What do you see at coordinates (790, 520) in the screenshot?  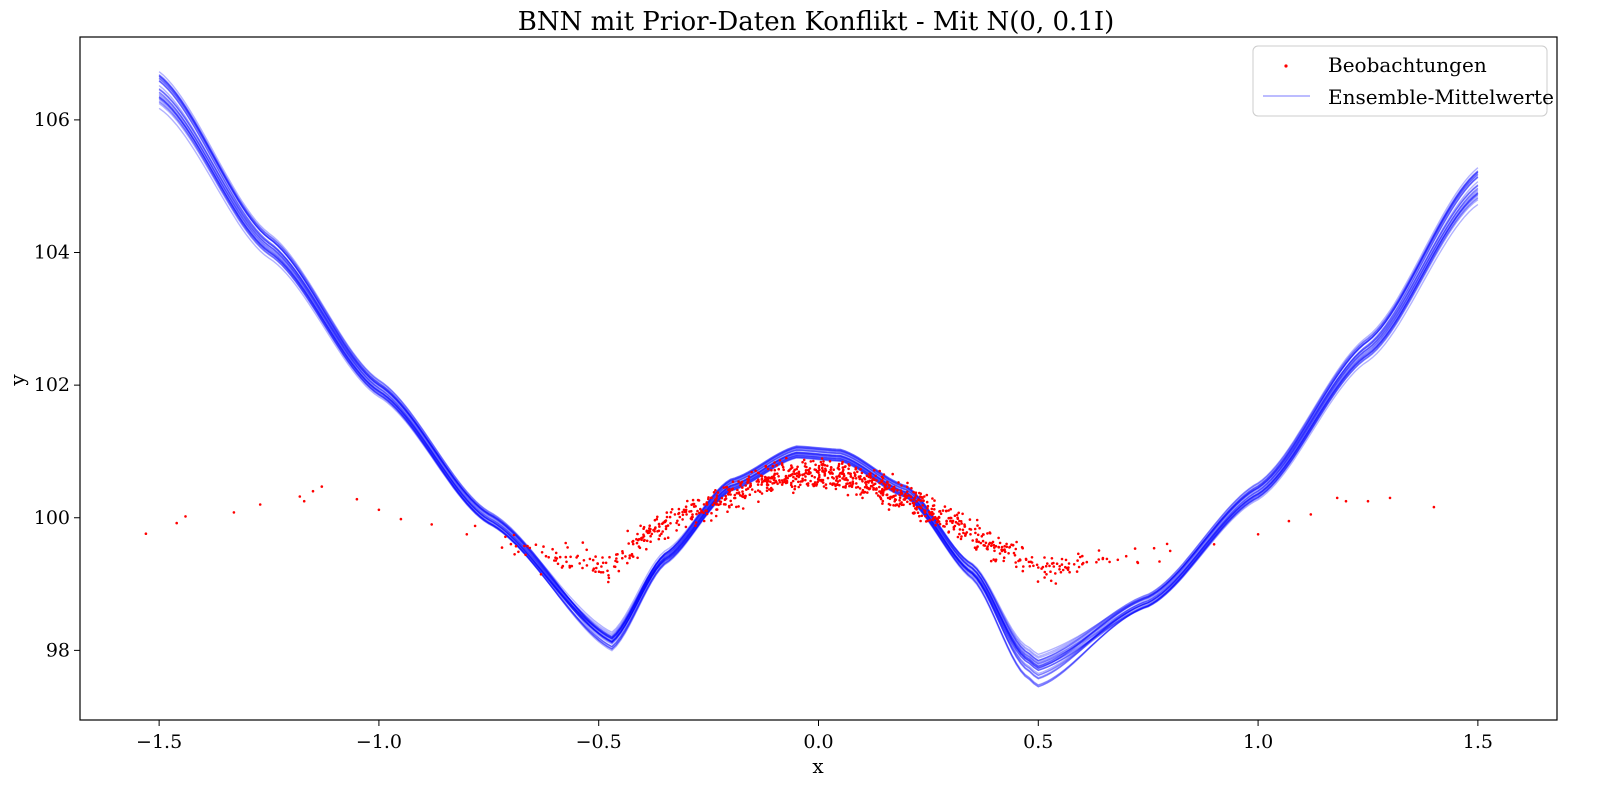 I see `observations-layer` at bounding box center [790, 520].